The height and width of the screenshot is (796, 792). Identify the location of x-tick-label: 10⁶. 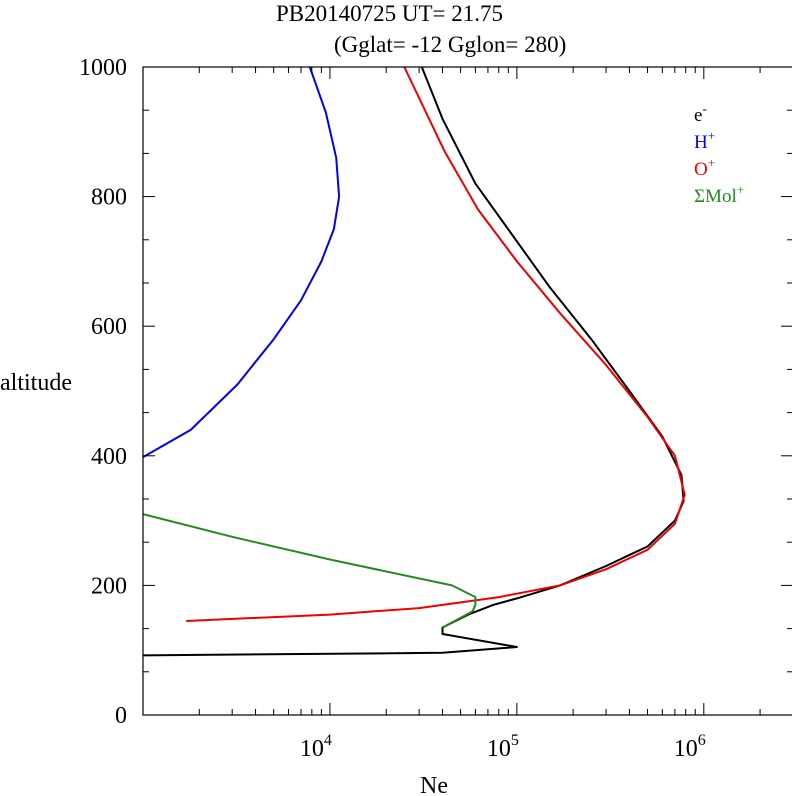
(690, 747).